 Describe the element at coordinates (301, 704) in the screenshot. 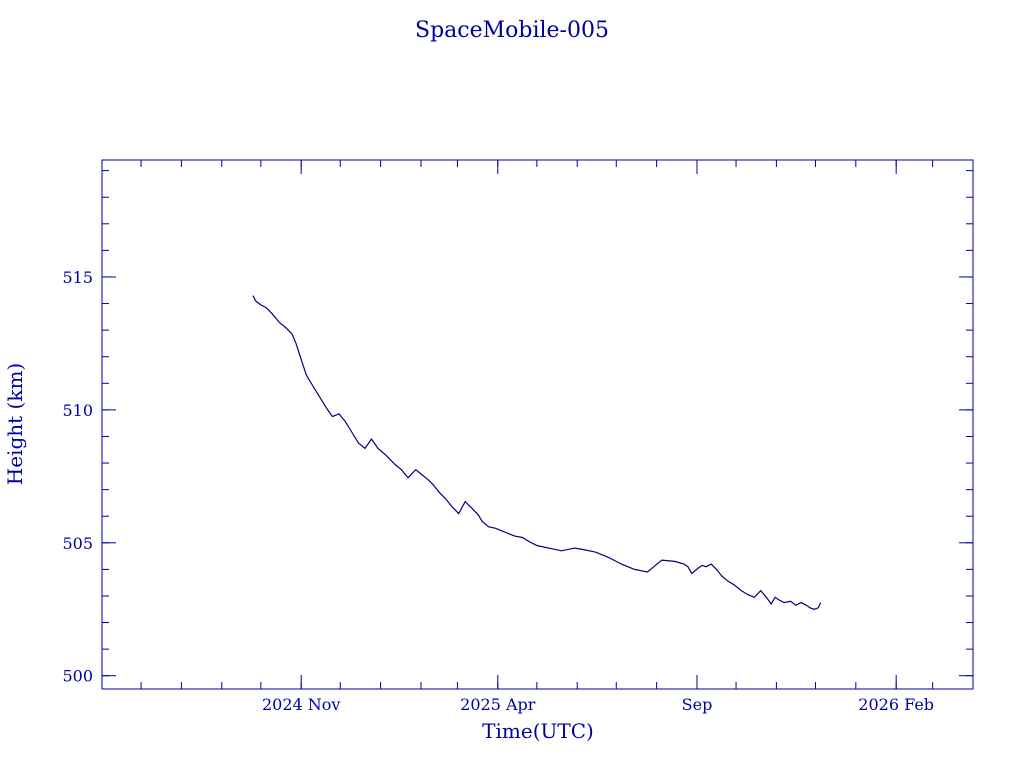

I see `x-tick-label: 2024 Nov` at that location.